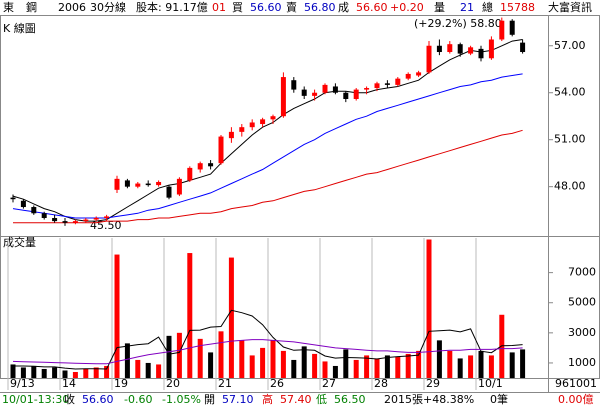 The height and width of the screenshot is (409, 600). Describe the element at coordinates (429, 399) in the screenshot. I see `status-item: 2015張+48.38%` at that location.